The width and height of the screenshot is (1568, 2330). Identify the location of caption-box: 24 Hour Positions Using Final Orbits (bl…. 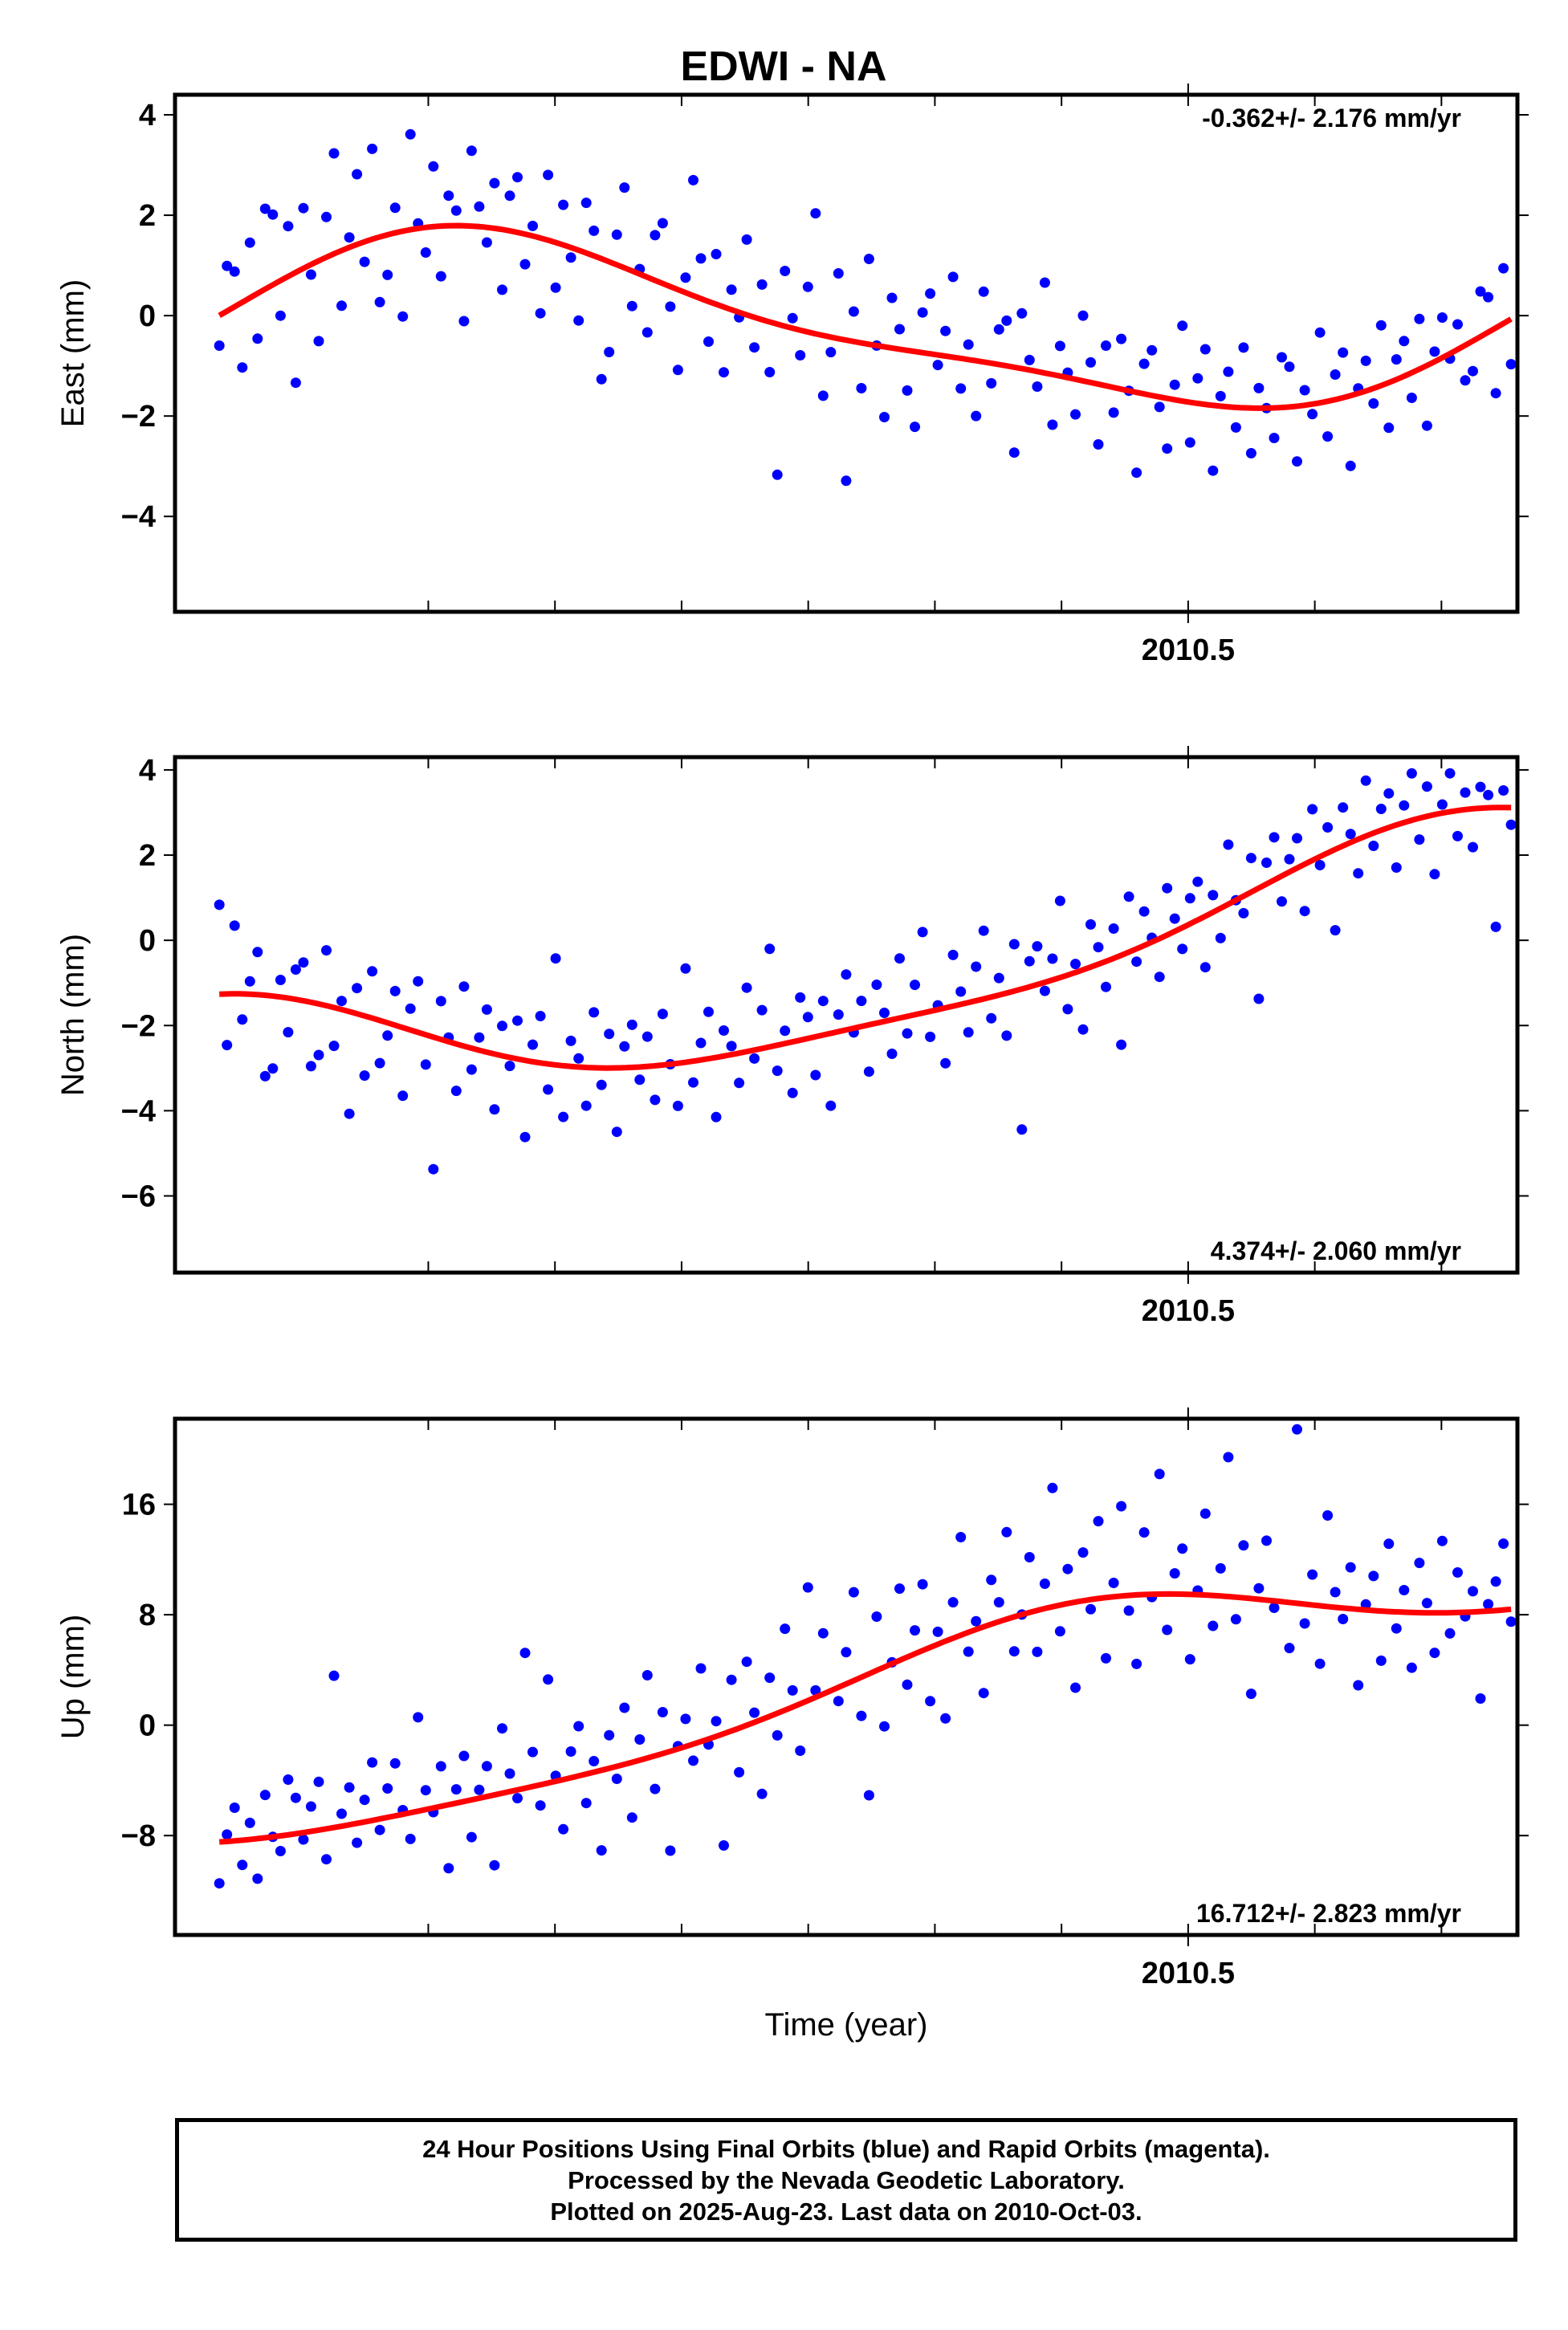
(846, 2180).